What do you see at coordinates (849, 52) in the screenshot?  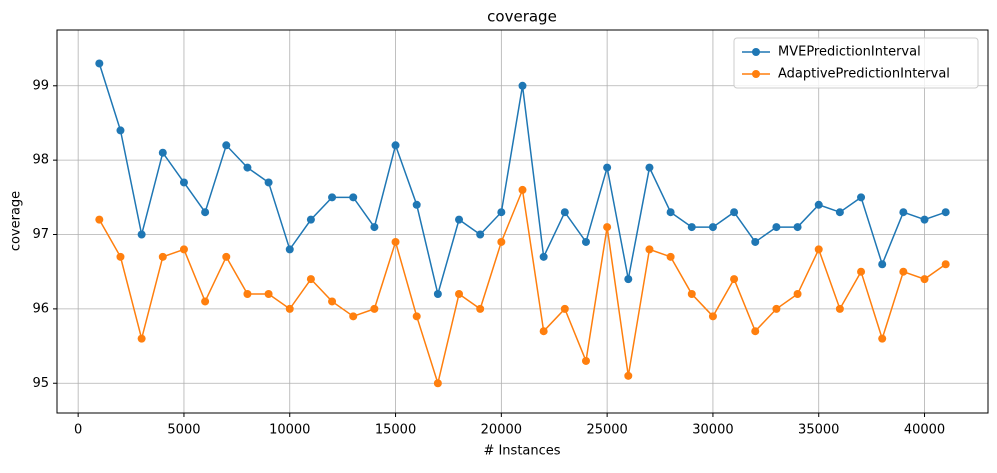 I see `legend-label: MVEPredictionInterval` at bounding box center [849, 52].